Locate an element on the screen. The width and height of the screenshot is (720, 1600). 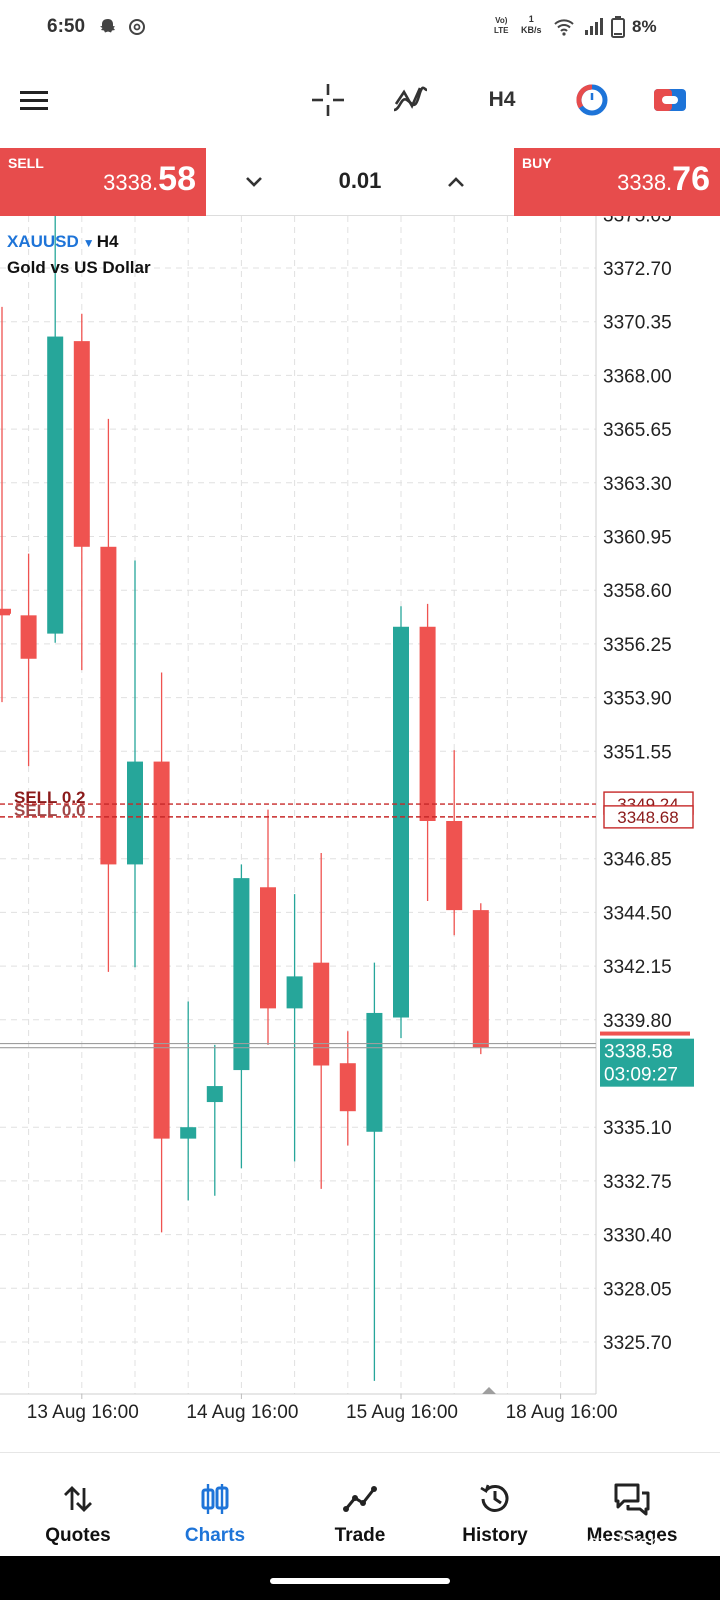
price-tick-label: 3328.05 is located at coordinates (637, 1289).